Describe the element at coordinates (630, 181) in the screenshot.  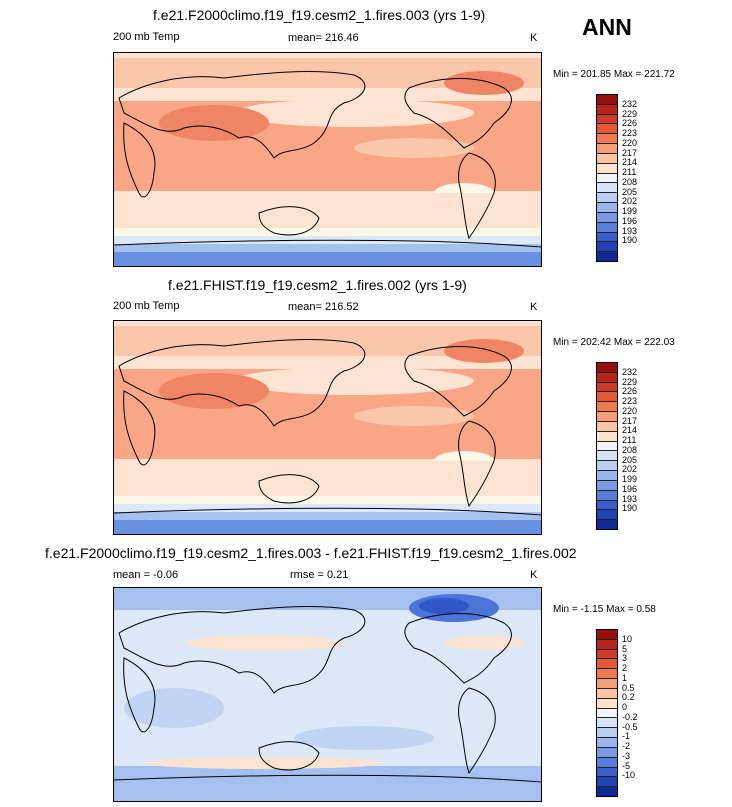
I see `colorbar-tick-label: 208` at that location.